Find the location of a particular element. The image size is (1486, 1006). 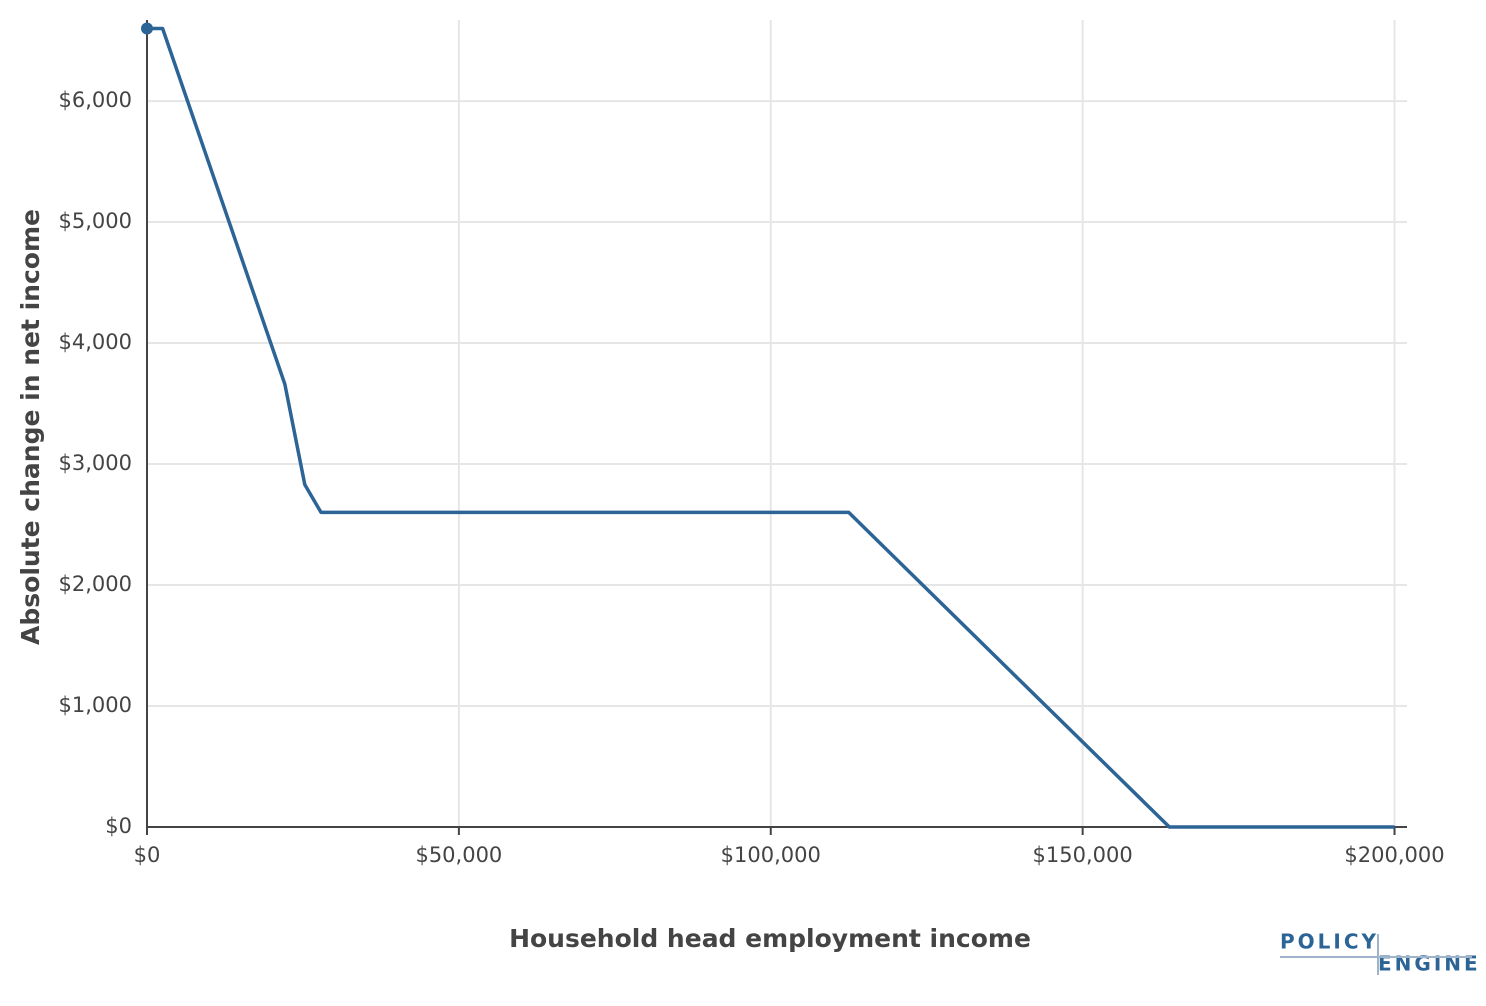

logo-bottom: ENGINE is located at coordinates (1429, 964).